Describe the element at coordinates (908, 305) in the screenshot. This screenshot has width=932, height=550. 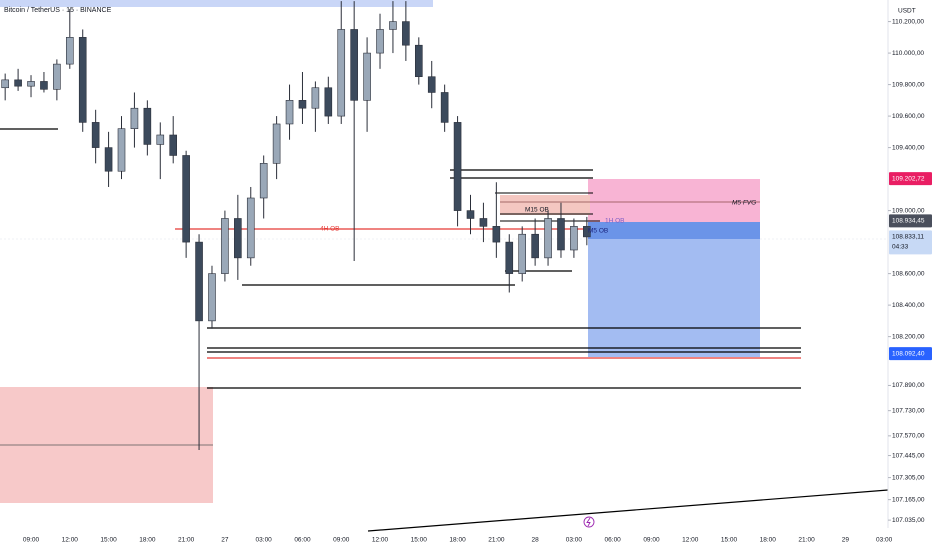
I see `y-tick-label: 108.400,00` at that location.